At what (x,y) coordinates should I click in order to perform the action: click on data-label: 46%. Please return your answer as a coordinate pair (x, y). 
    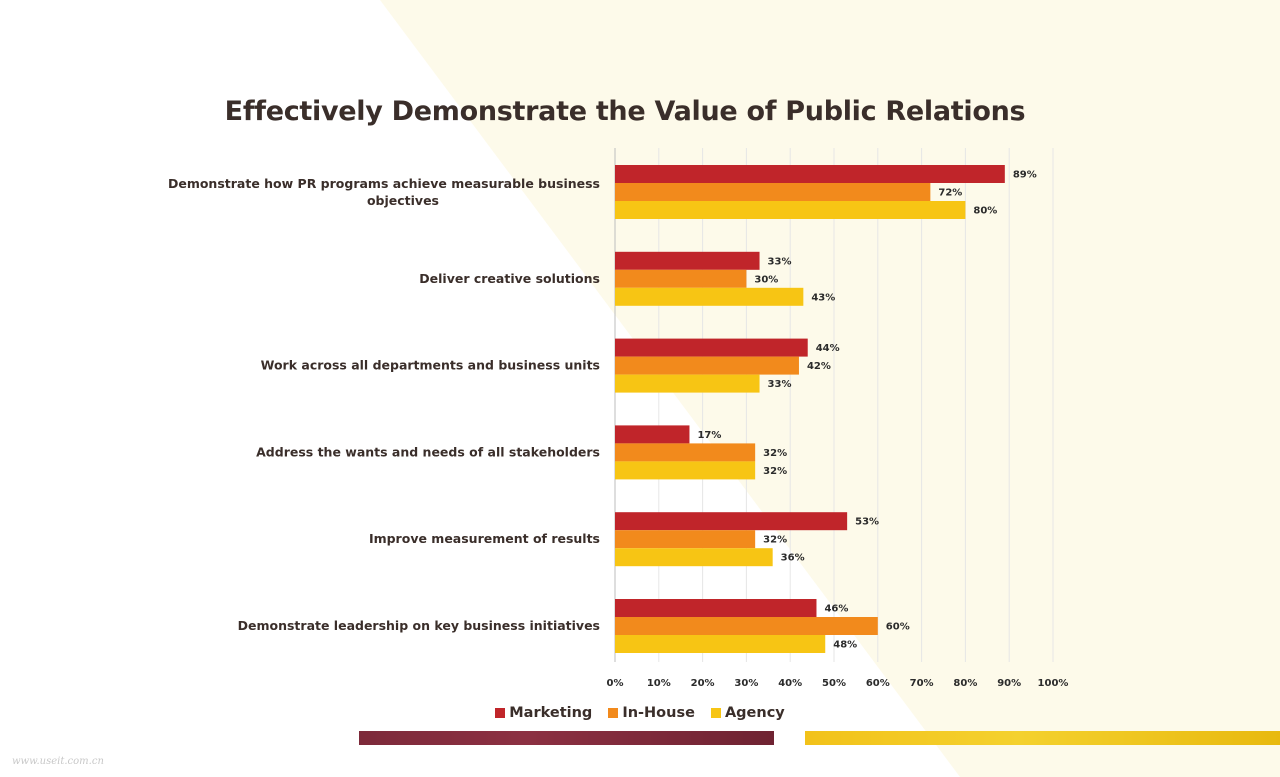
    Looking at the image, I should click on (836, 609).